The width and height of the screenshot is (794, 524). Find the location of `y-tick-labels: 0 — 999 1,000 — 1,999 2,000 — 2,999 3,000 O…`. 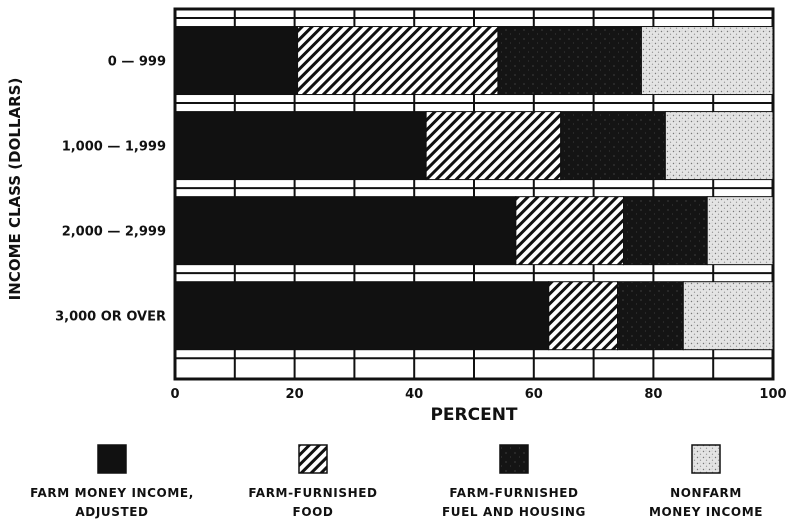

y-tick-labels: 0 — 999 1,000 — 1,999 2,000 — 2,999 3,000 O… is located at coordinates (110, 190).